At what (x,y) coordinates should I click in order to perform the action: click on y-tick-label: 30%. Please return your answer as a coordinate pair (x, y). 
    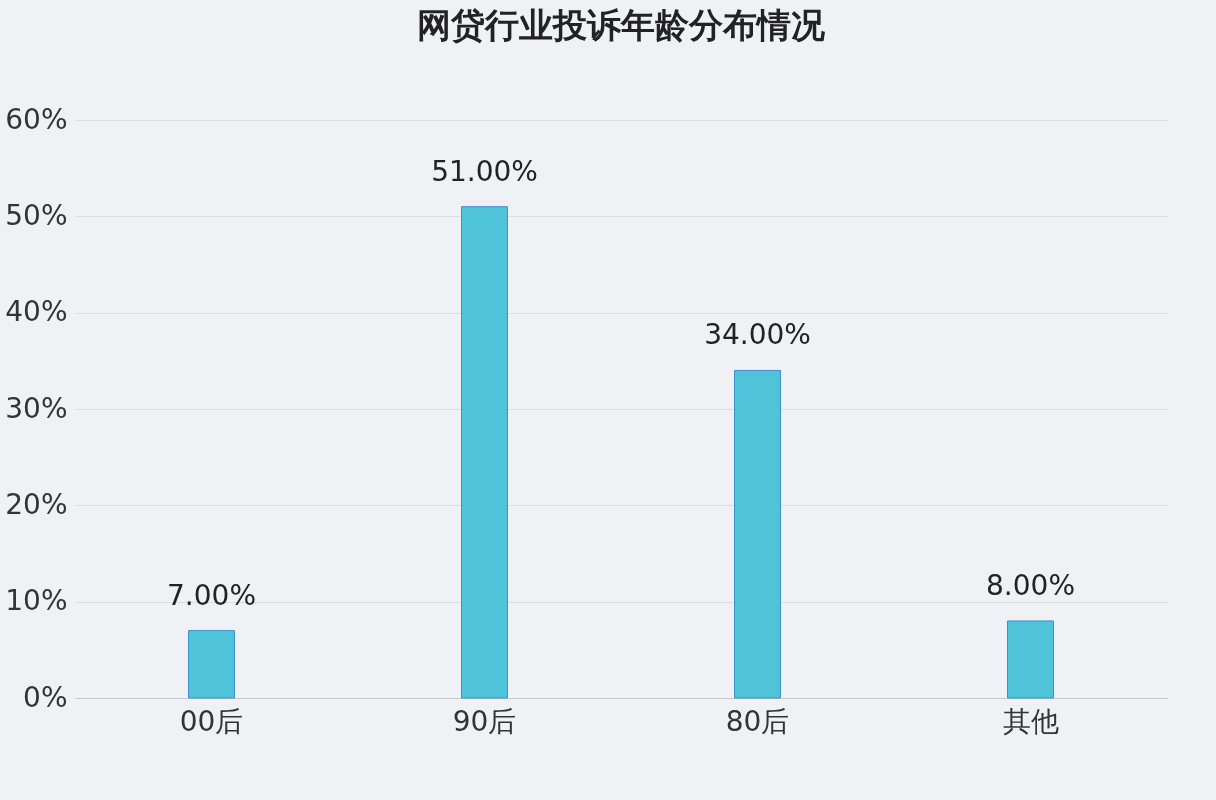
    Looking at the image, I should click on (36, 408).